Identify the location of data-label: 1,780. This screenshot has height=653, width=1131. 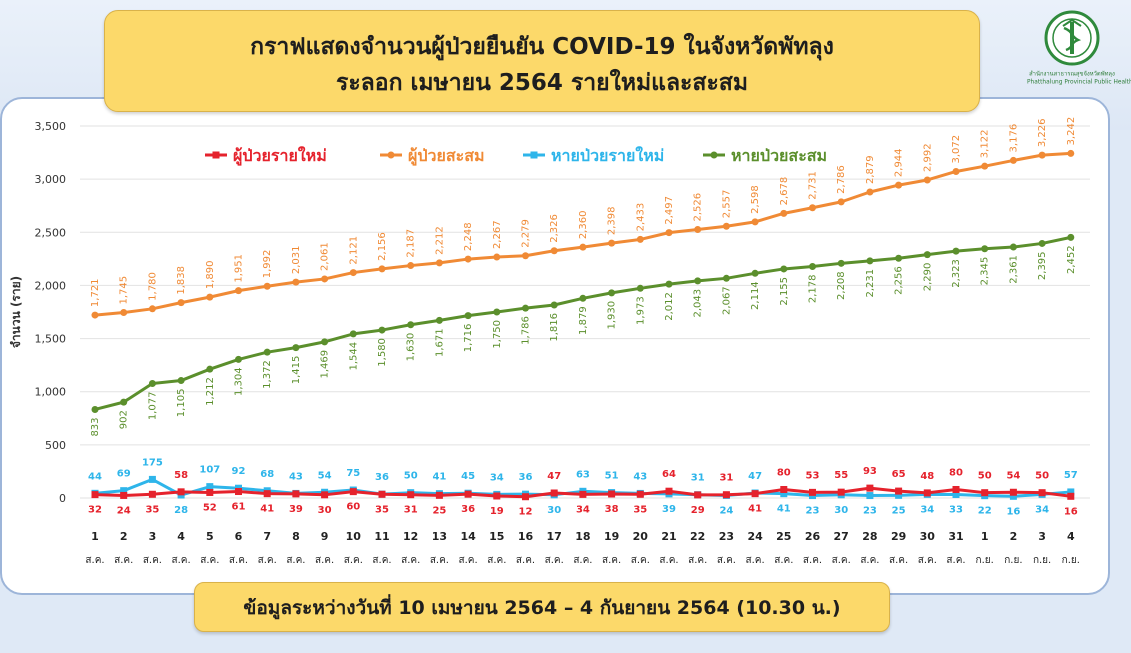
(152, 286).